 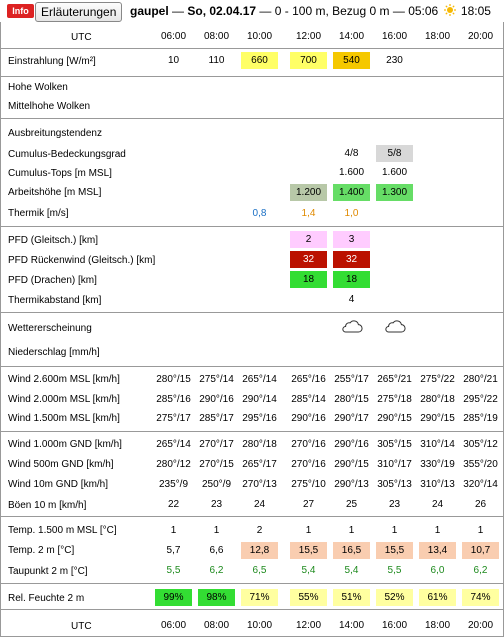 What do you see at coordinates (351, 213) in the screenshot?
I see `cell-thermik-4: 1,0` at bounding box center [351, 213].